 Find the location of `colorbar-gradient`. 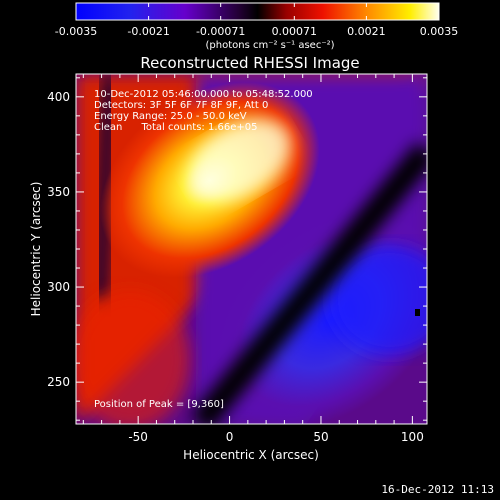

colorbar-gradient is located at coordinates (257, 11).